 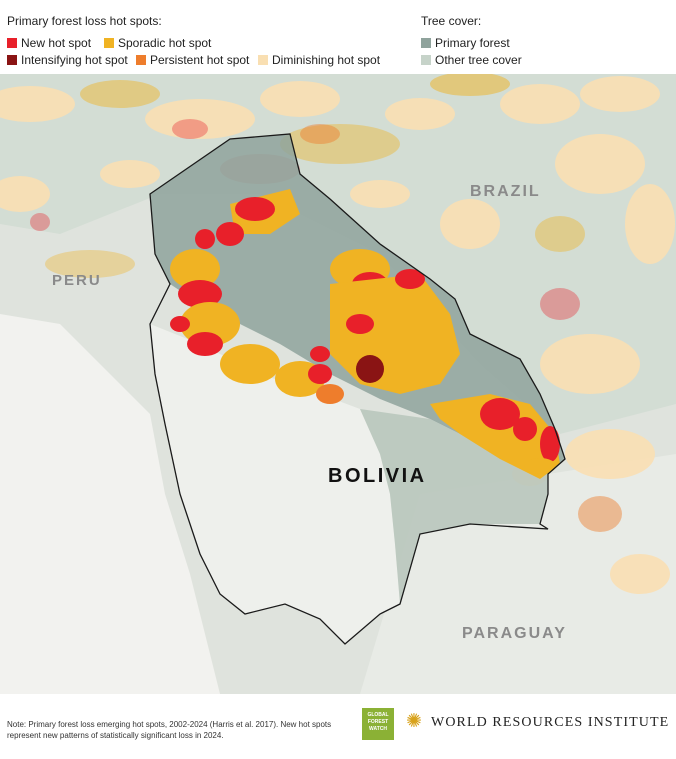 I want to click on legend-label: Sporadic hot spot, so click(x=165, y=43).